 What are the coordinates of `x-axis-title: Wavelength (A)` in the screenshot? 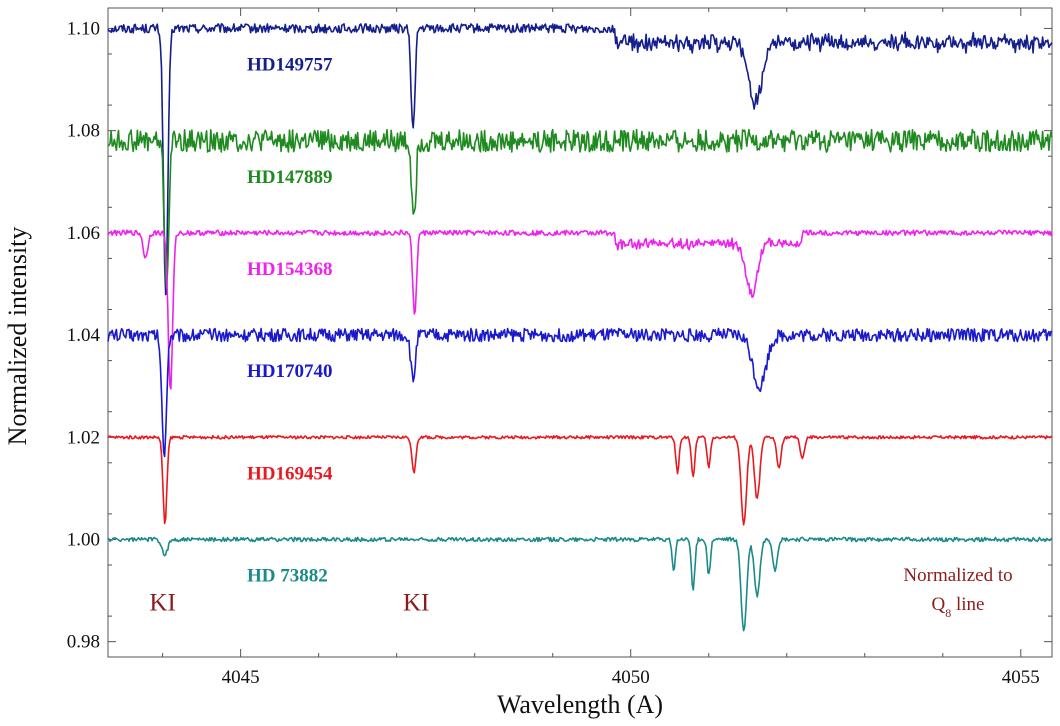 It's located at (580, 704).